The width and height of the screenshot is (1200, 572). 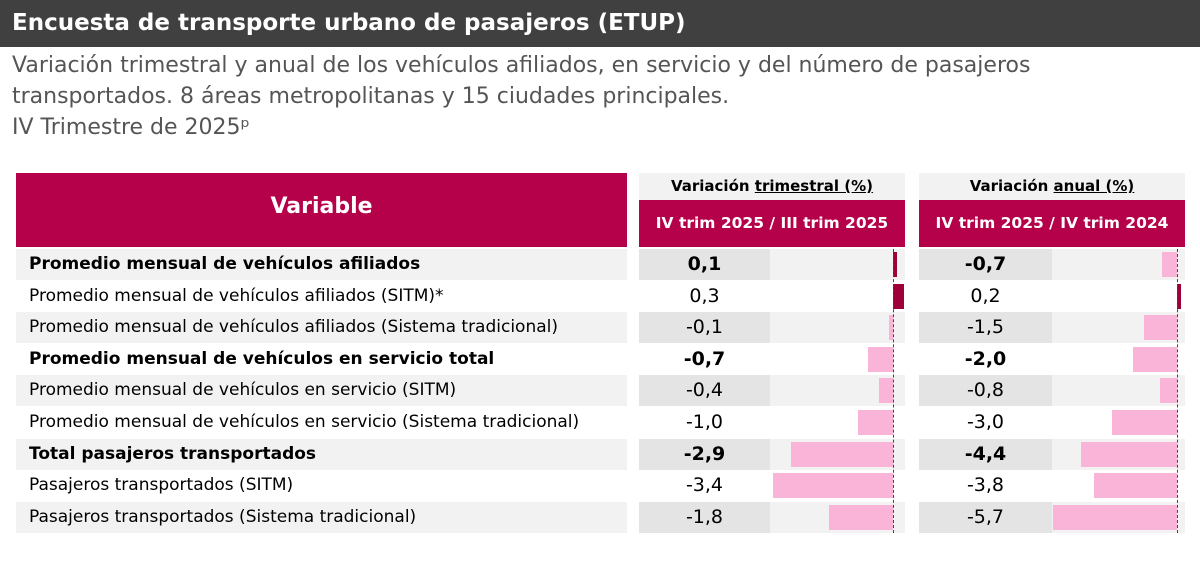 What do you see at coordinates (772, 223) in the screenshot?
I see `subheader-trimestral: IV trim 2025 / III trim 2025` at bounding box center [772, 223].